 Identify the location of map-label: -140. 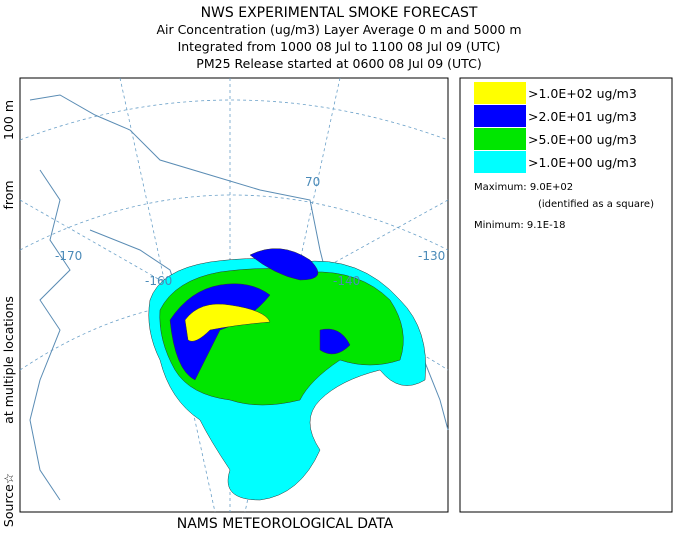
(346, 281).